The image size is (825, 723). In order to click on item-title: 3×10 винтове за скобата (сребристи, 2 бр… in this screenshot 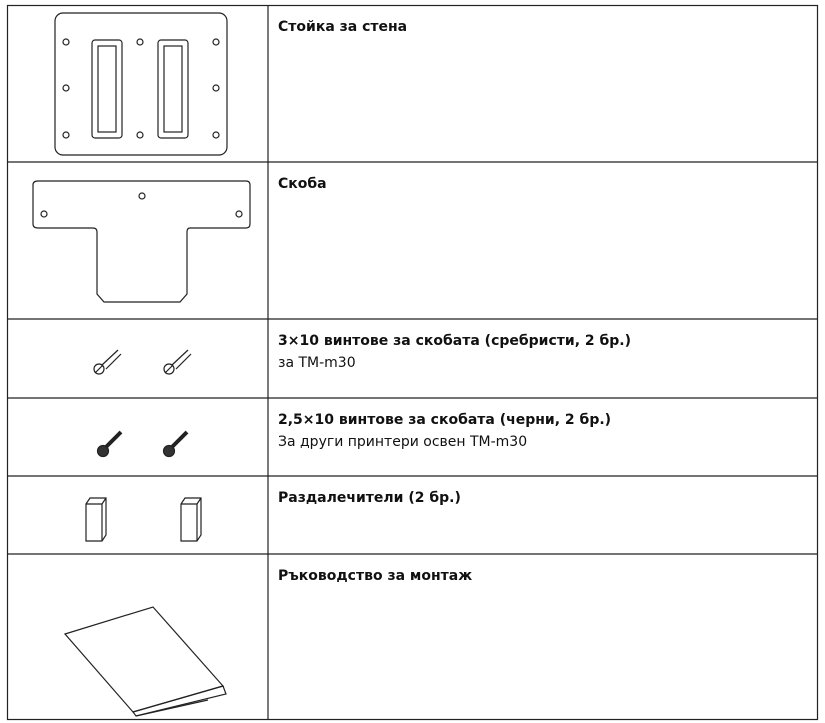, I will do `click(455, 341)`.